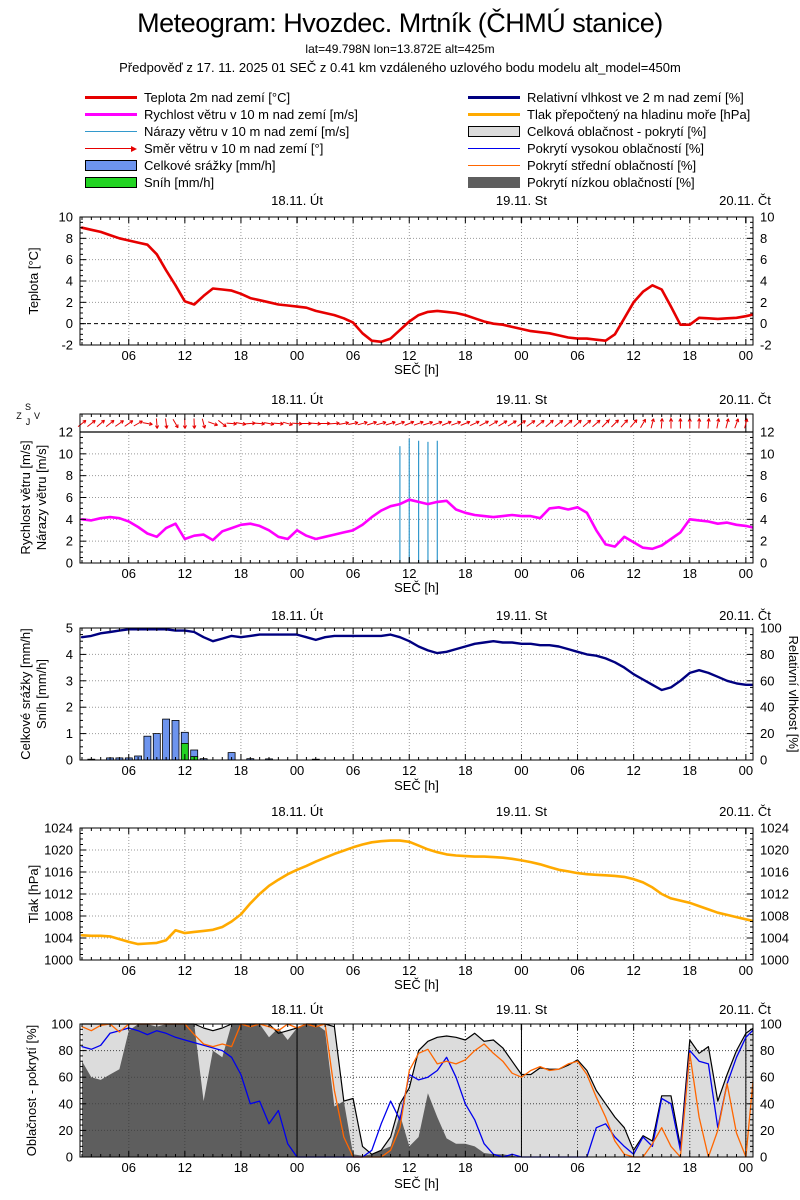 This screenshot has height=1200, width=800. I want to click on pressure-line, so click(416, 892).